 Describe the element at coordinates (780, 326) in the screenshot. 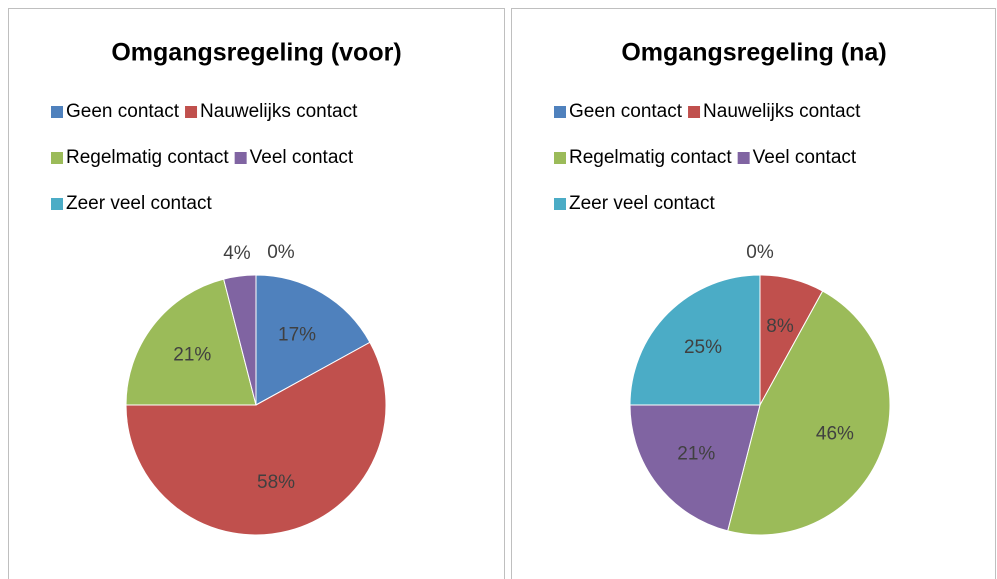

I see `data-label: 8%` at that location.